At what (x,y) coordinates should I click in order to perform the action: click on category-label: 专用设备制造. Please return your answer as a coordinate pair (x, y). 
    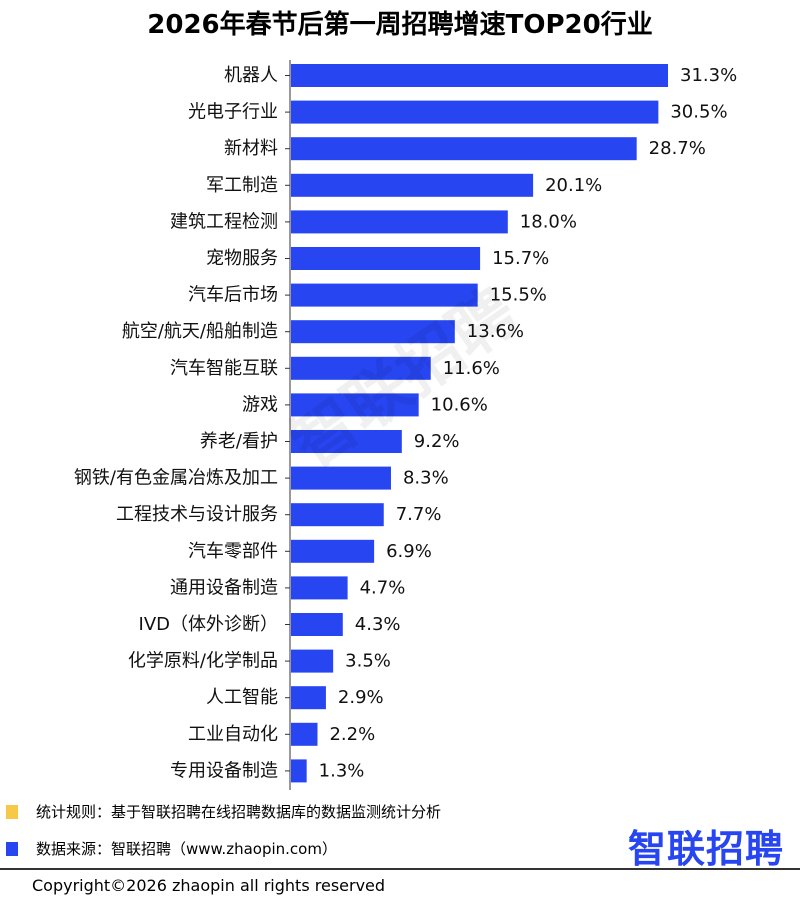
    Looking at the image, I should click on (224, 770).